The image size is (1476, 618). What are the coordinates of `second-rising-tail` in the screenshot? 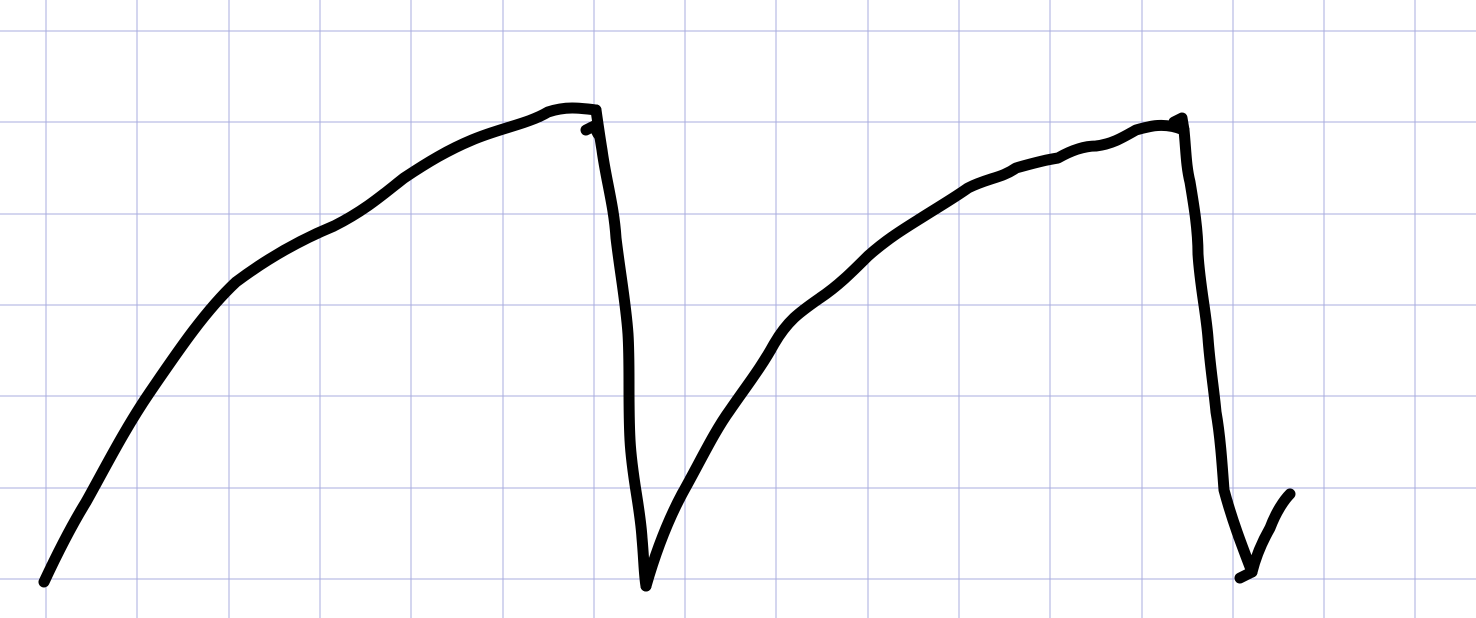 It's located at (1271, 533).